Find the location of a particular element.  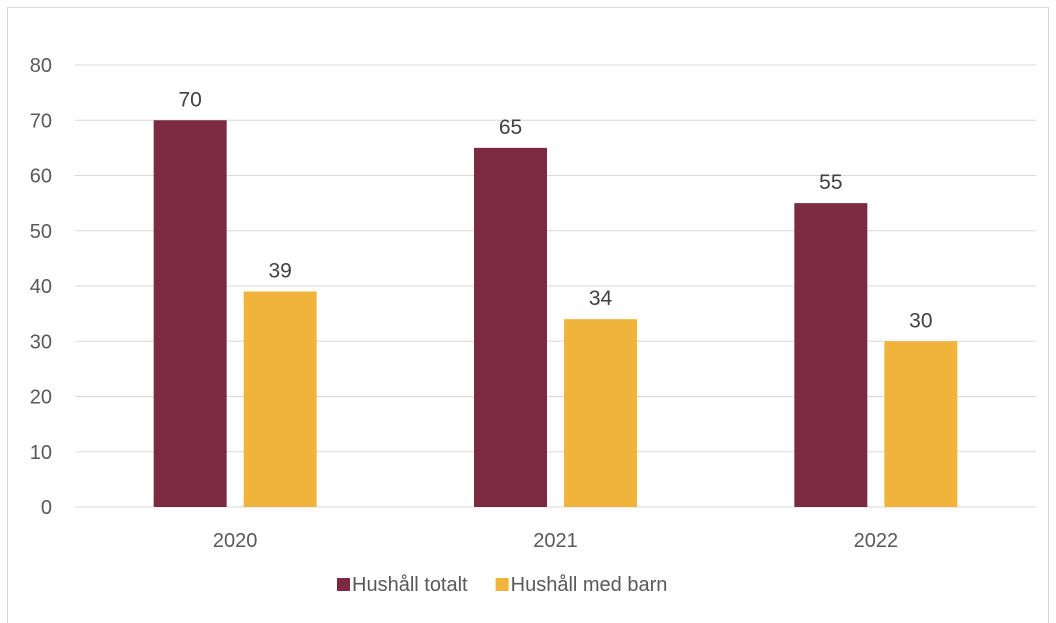

data-label: 34 is located at coordinates (601, 298).